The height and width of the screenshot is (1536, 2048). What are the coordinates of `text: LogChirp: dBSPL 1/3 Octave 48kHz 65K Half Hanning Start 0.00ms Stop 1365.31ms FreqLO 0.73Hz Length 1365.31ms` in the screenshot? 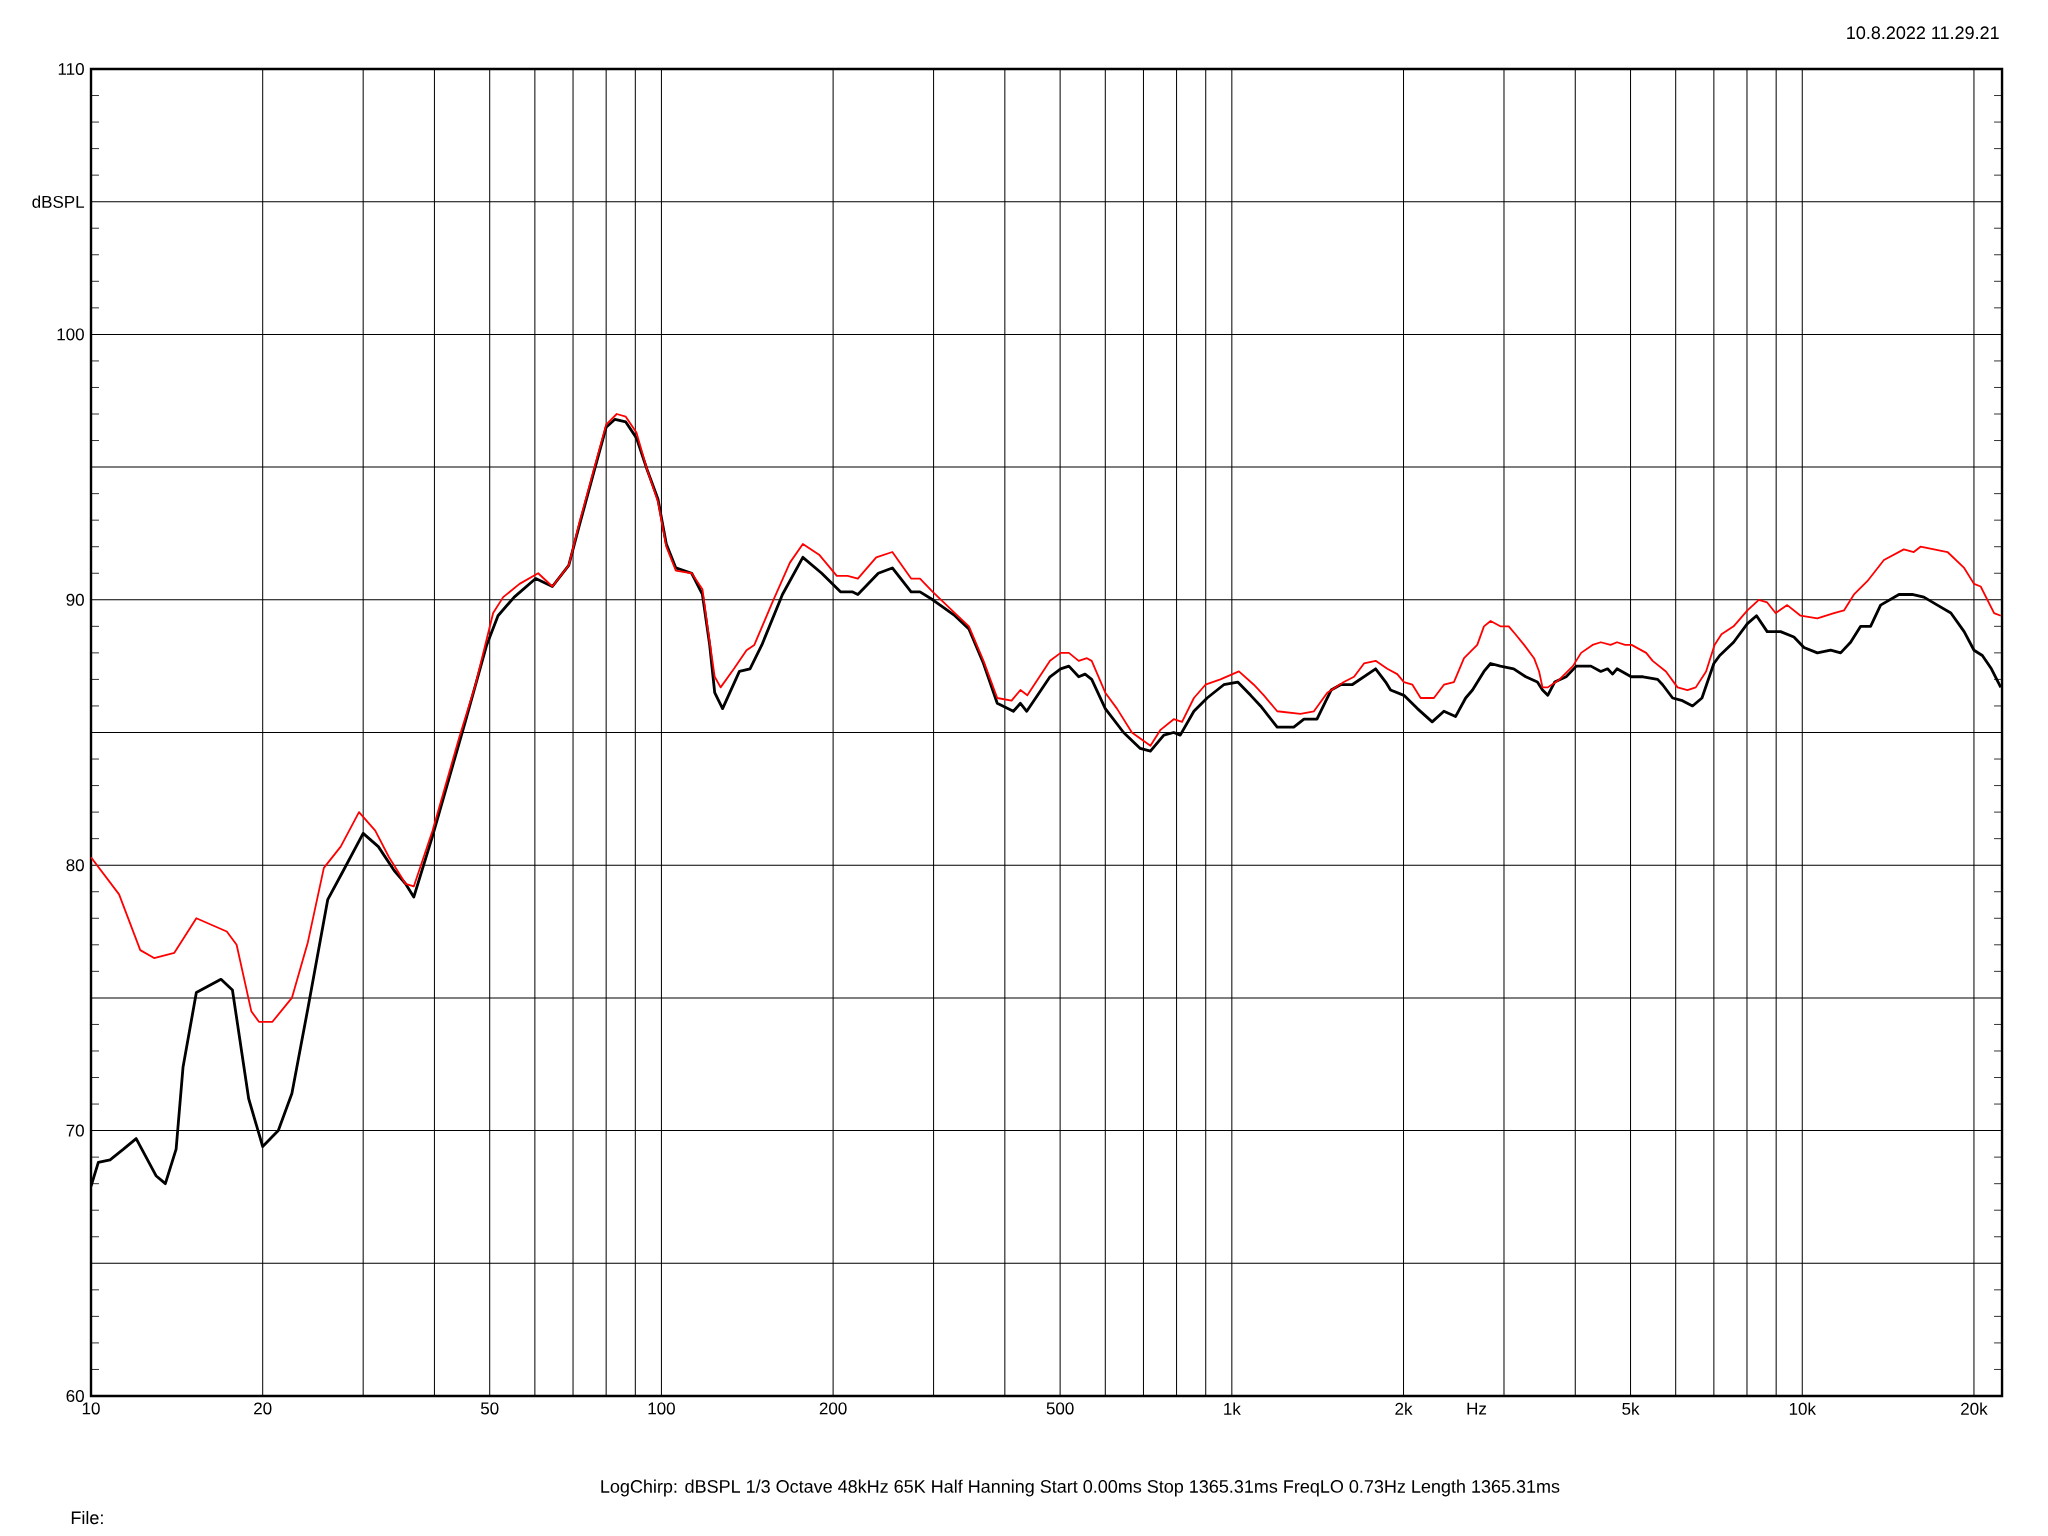 It's located at (1080, 1488).